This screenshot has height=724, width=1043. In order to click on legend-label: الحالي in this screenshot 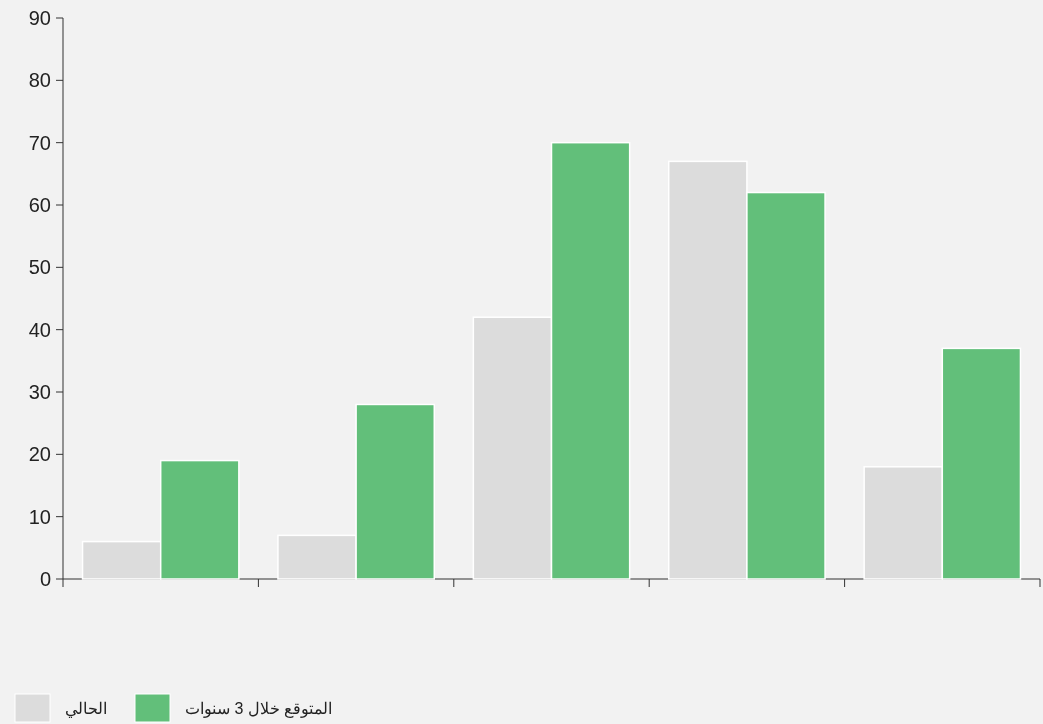, I will do `click(86, 709)`.